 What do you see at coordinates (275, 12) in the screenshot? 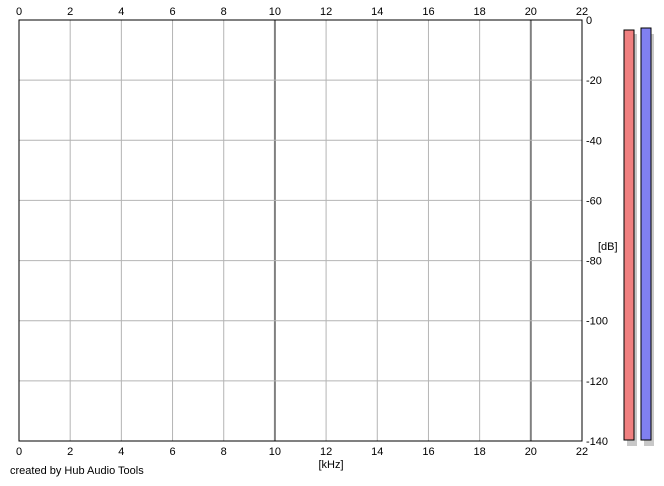
I see `x-tick-top-10: 10` at bounding box center [275, 12].